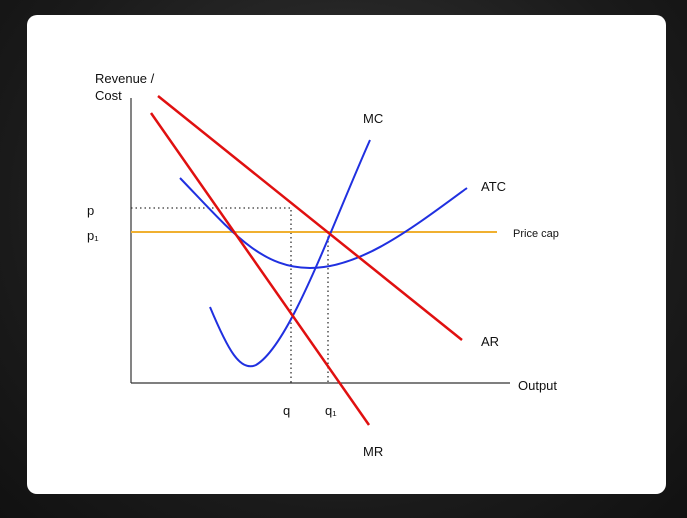 The height and width of the screenshot is (518, 687). What do you see at coordinates (93, 235) in the screenshot?
I see `level-label: p₁` at bounding box center [93, 235].